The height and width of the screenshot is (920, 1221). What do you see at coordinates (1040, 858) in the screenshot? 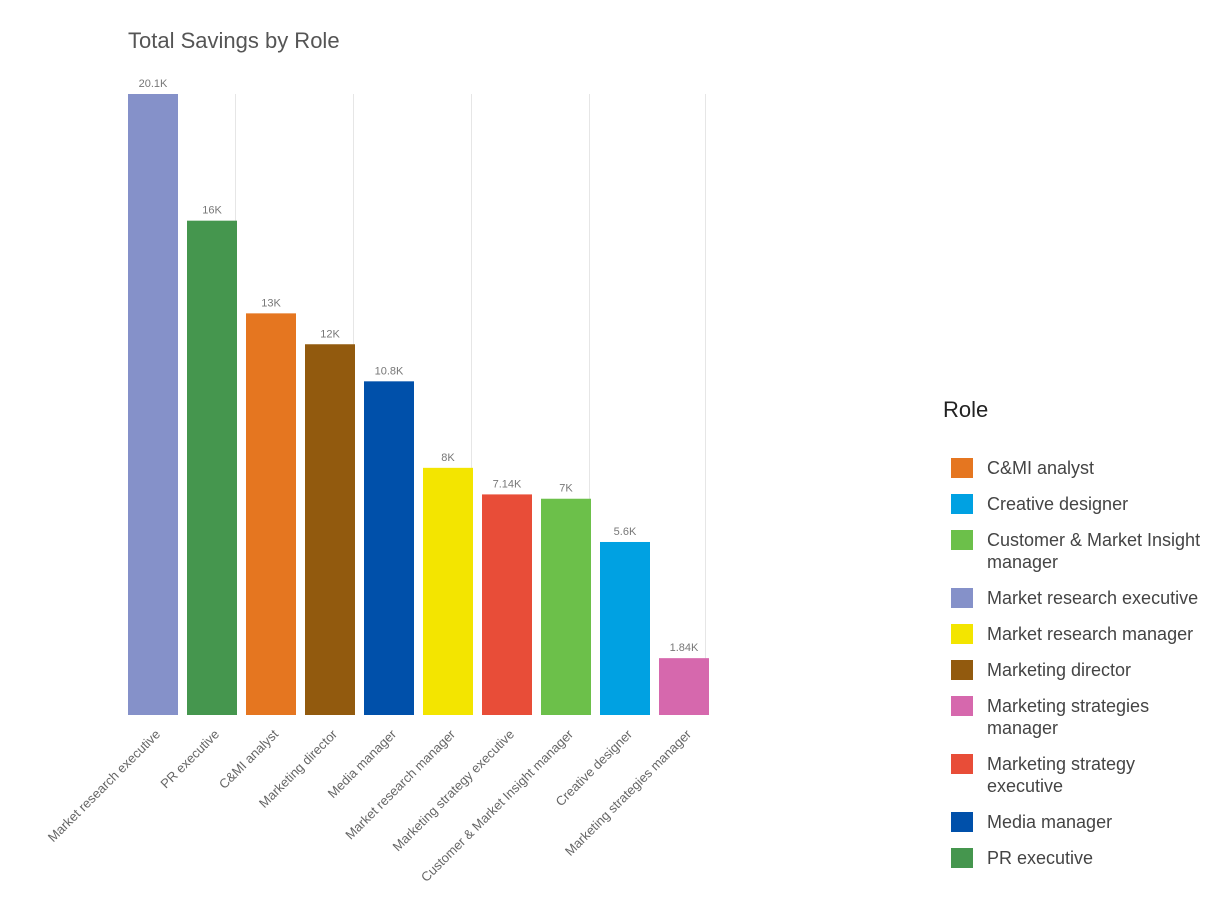
I see `legend-label-10: PR executive` at bounding box center [1040, 858].